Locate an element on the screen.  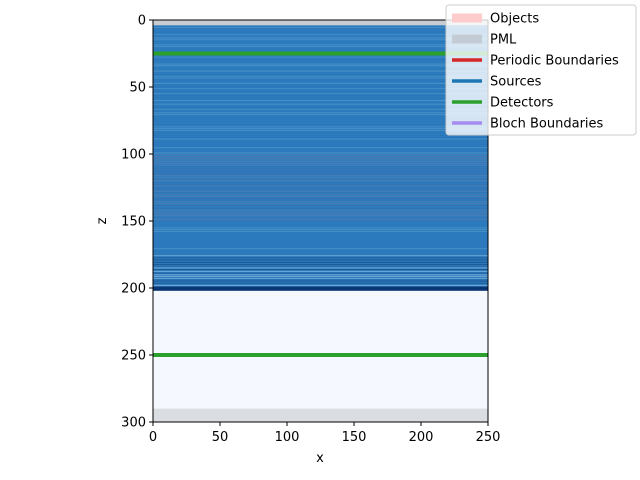
x-tick-label: 50 is located at coordinates (220, 437).